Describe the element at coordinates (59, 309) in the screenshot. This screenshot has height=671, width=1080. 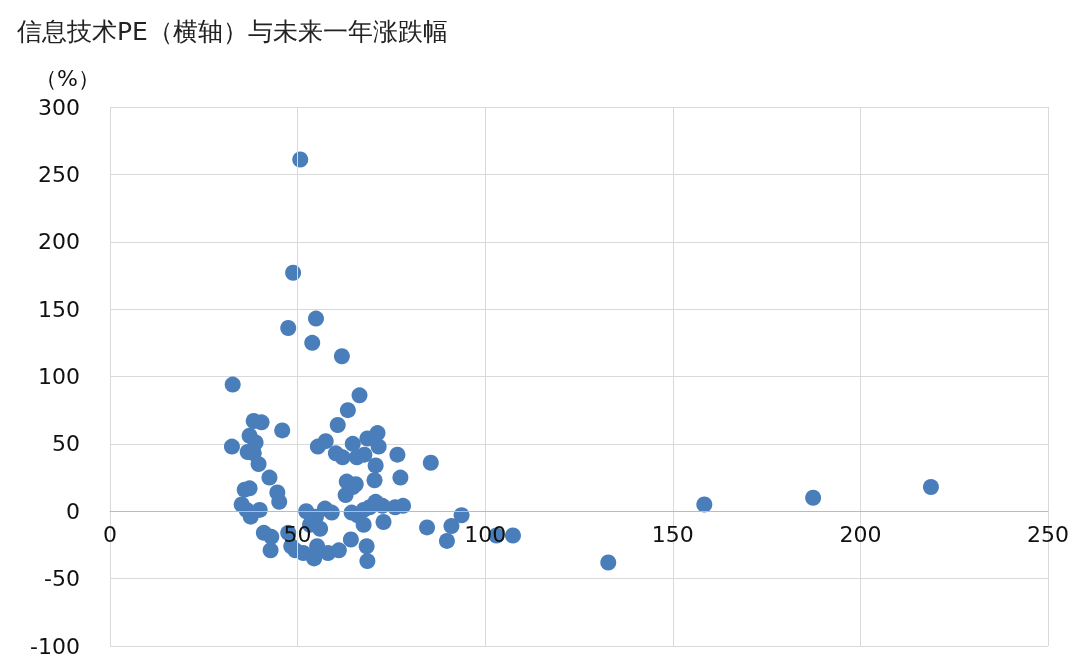
I see `y-tick-label: 150` at that location.